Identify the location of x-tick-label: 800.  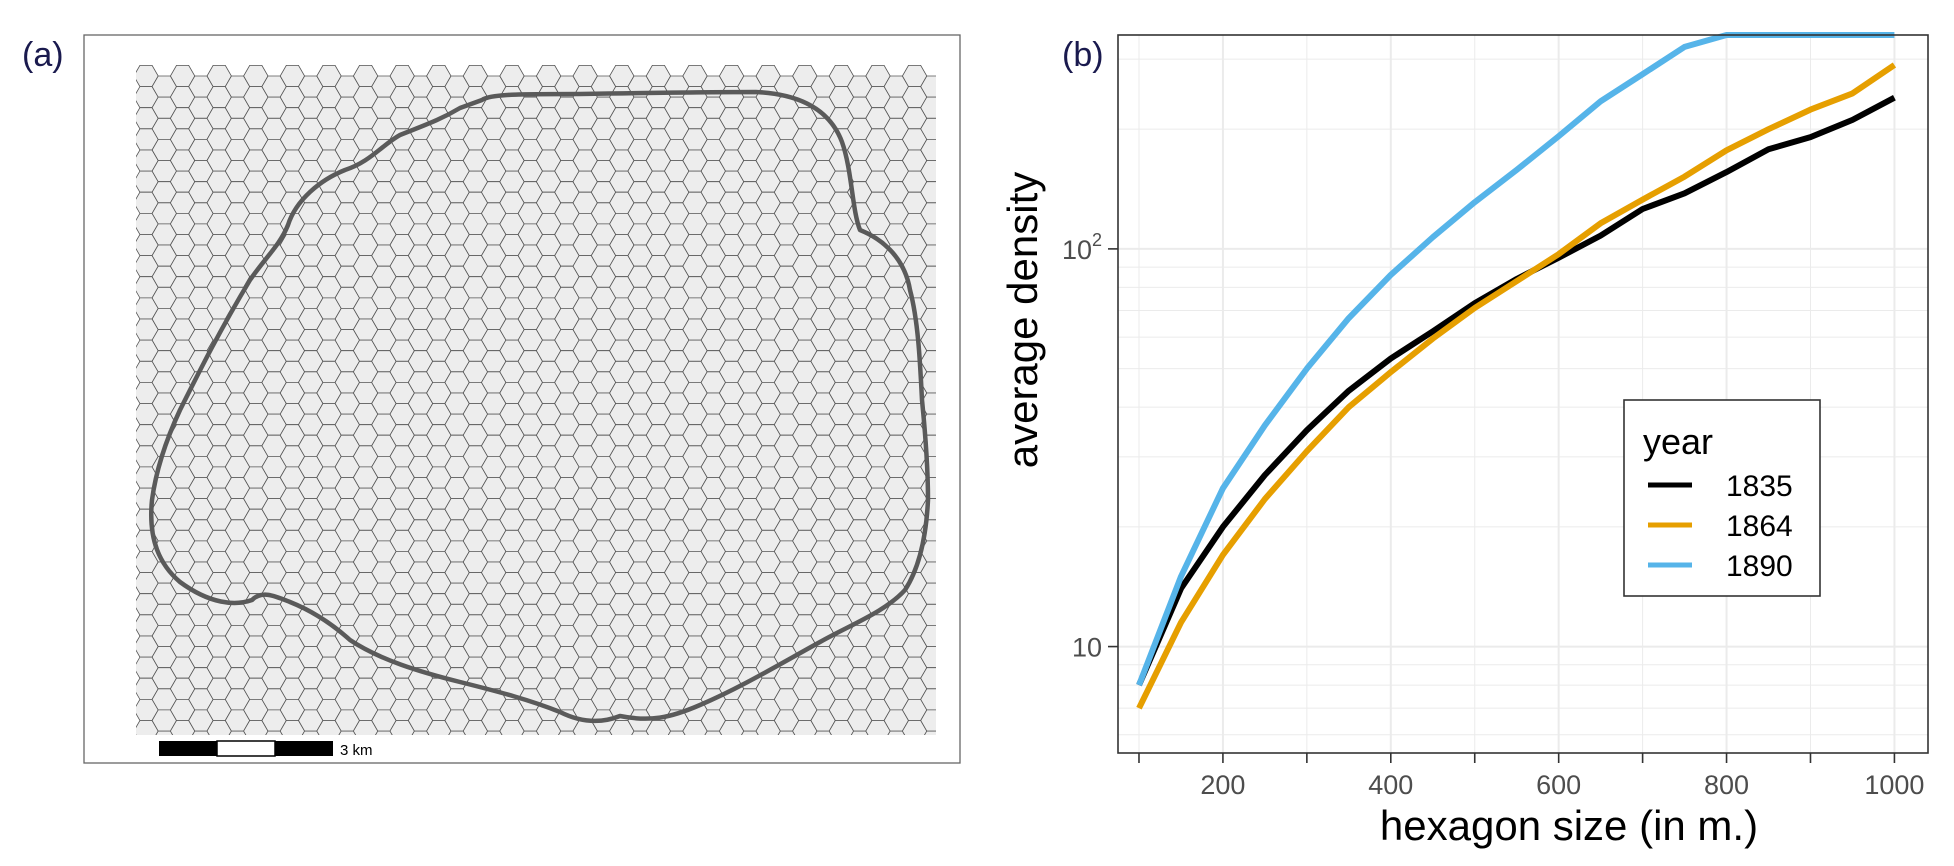
(1726, 785).